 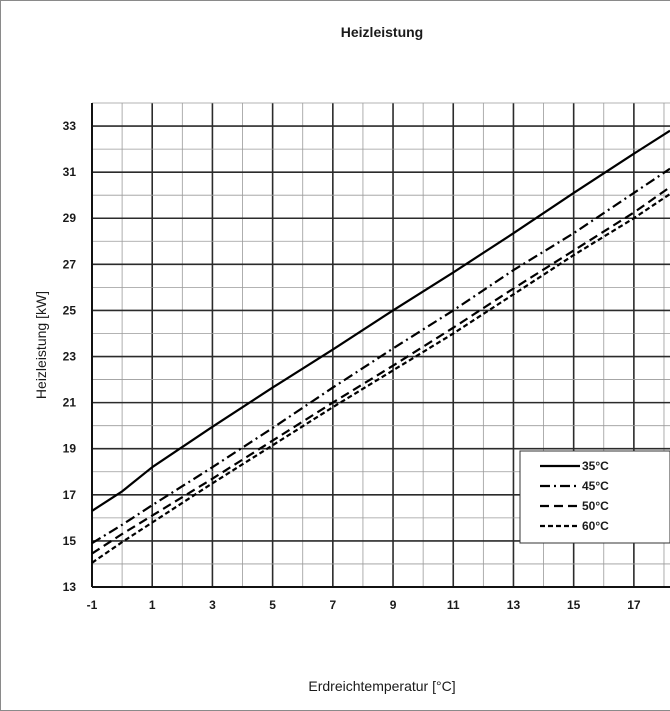 I want to click on y-tick-label: 21, so click(x=70, y=403).